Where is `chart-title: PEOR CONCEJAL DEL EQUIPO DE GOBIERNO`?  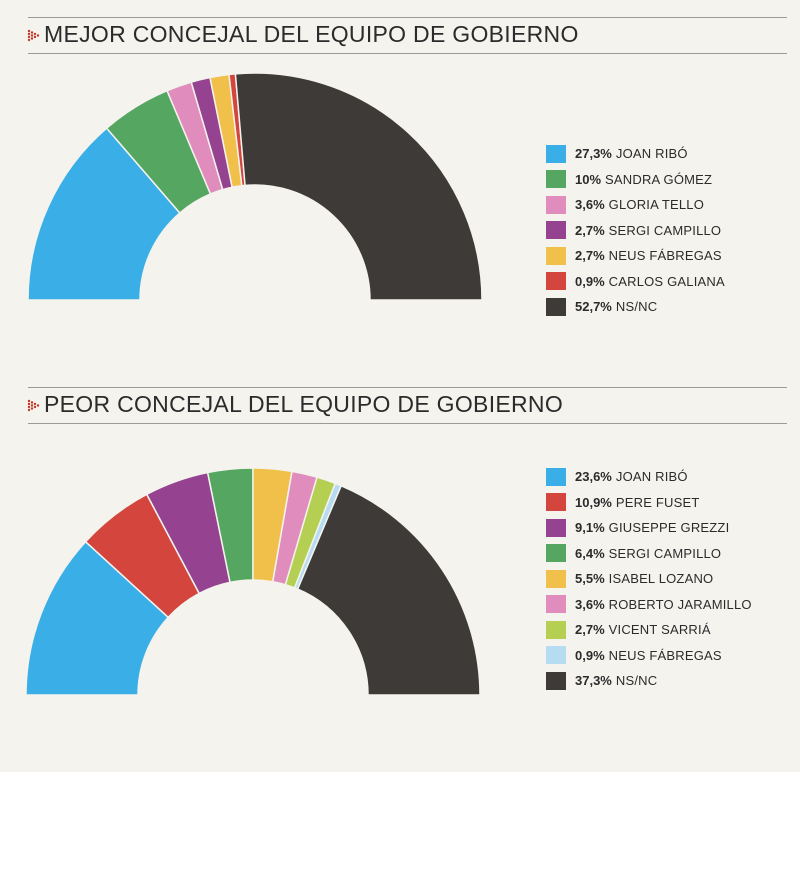 chart-title: PEOR CONCEJAL DEL EQUIPO DE GOBIERNO is located at coordinates (304, 404).